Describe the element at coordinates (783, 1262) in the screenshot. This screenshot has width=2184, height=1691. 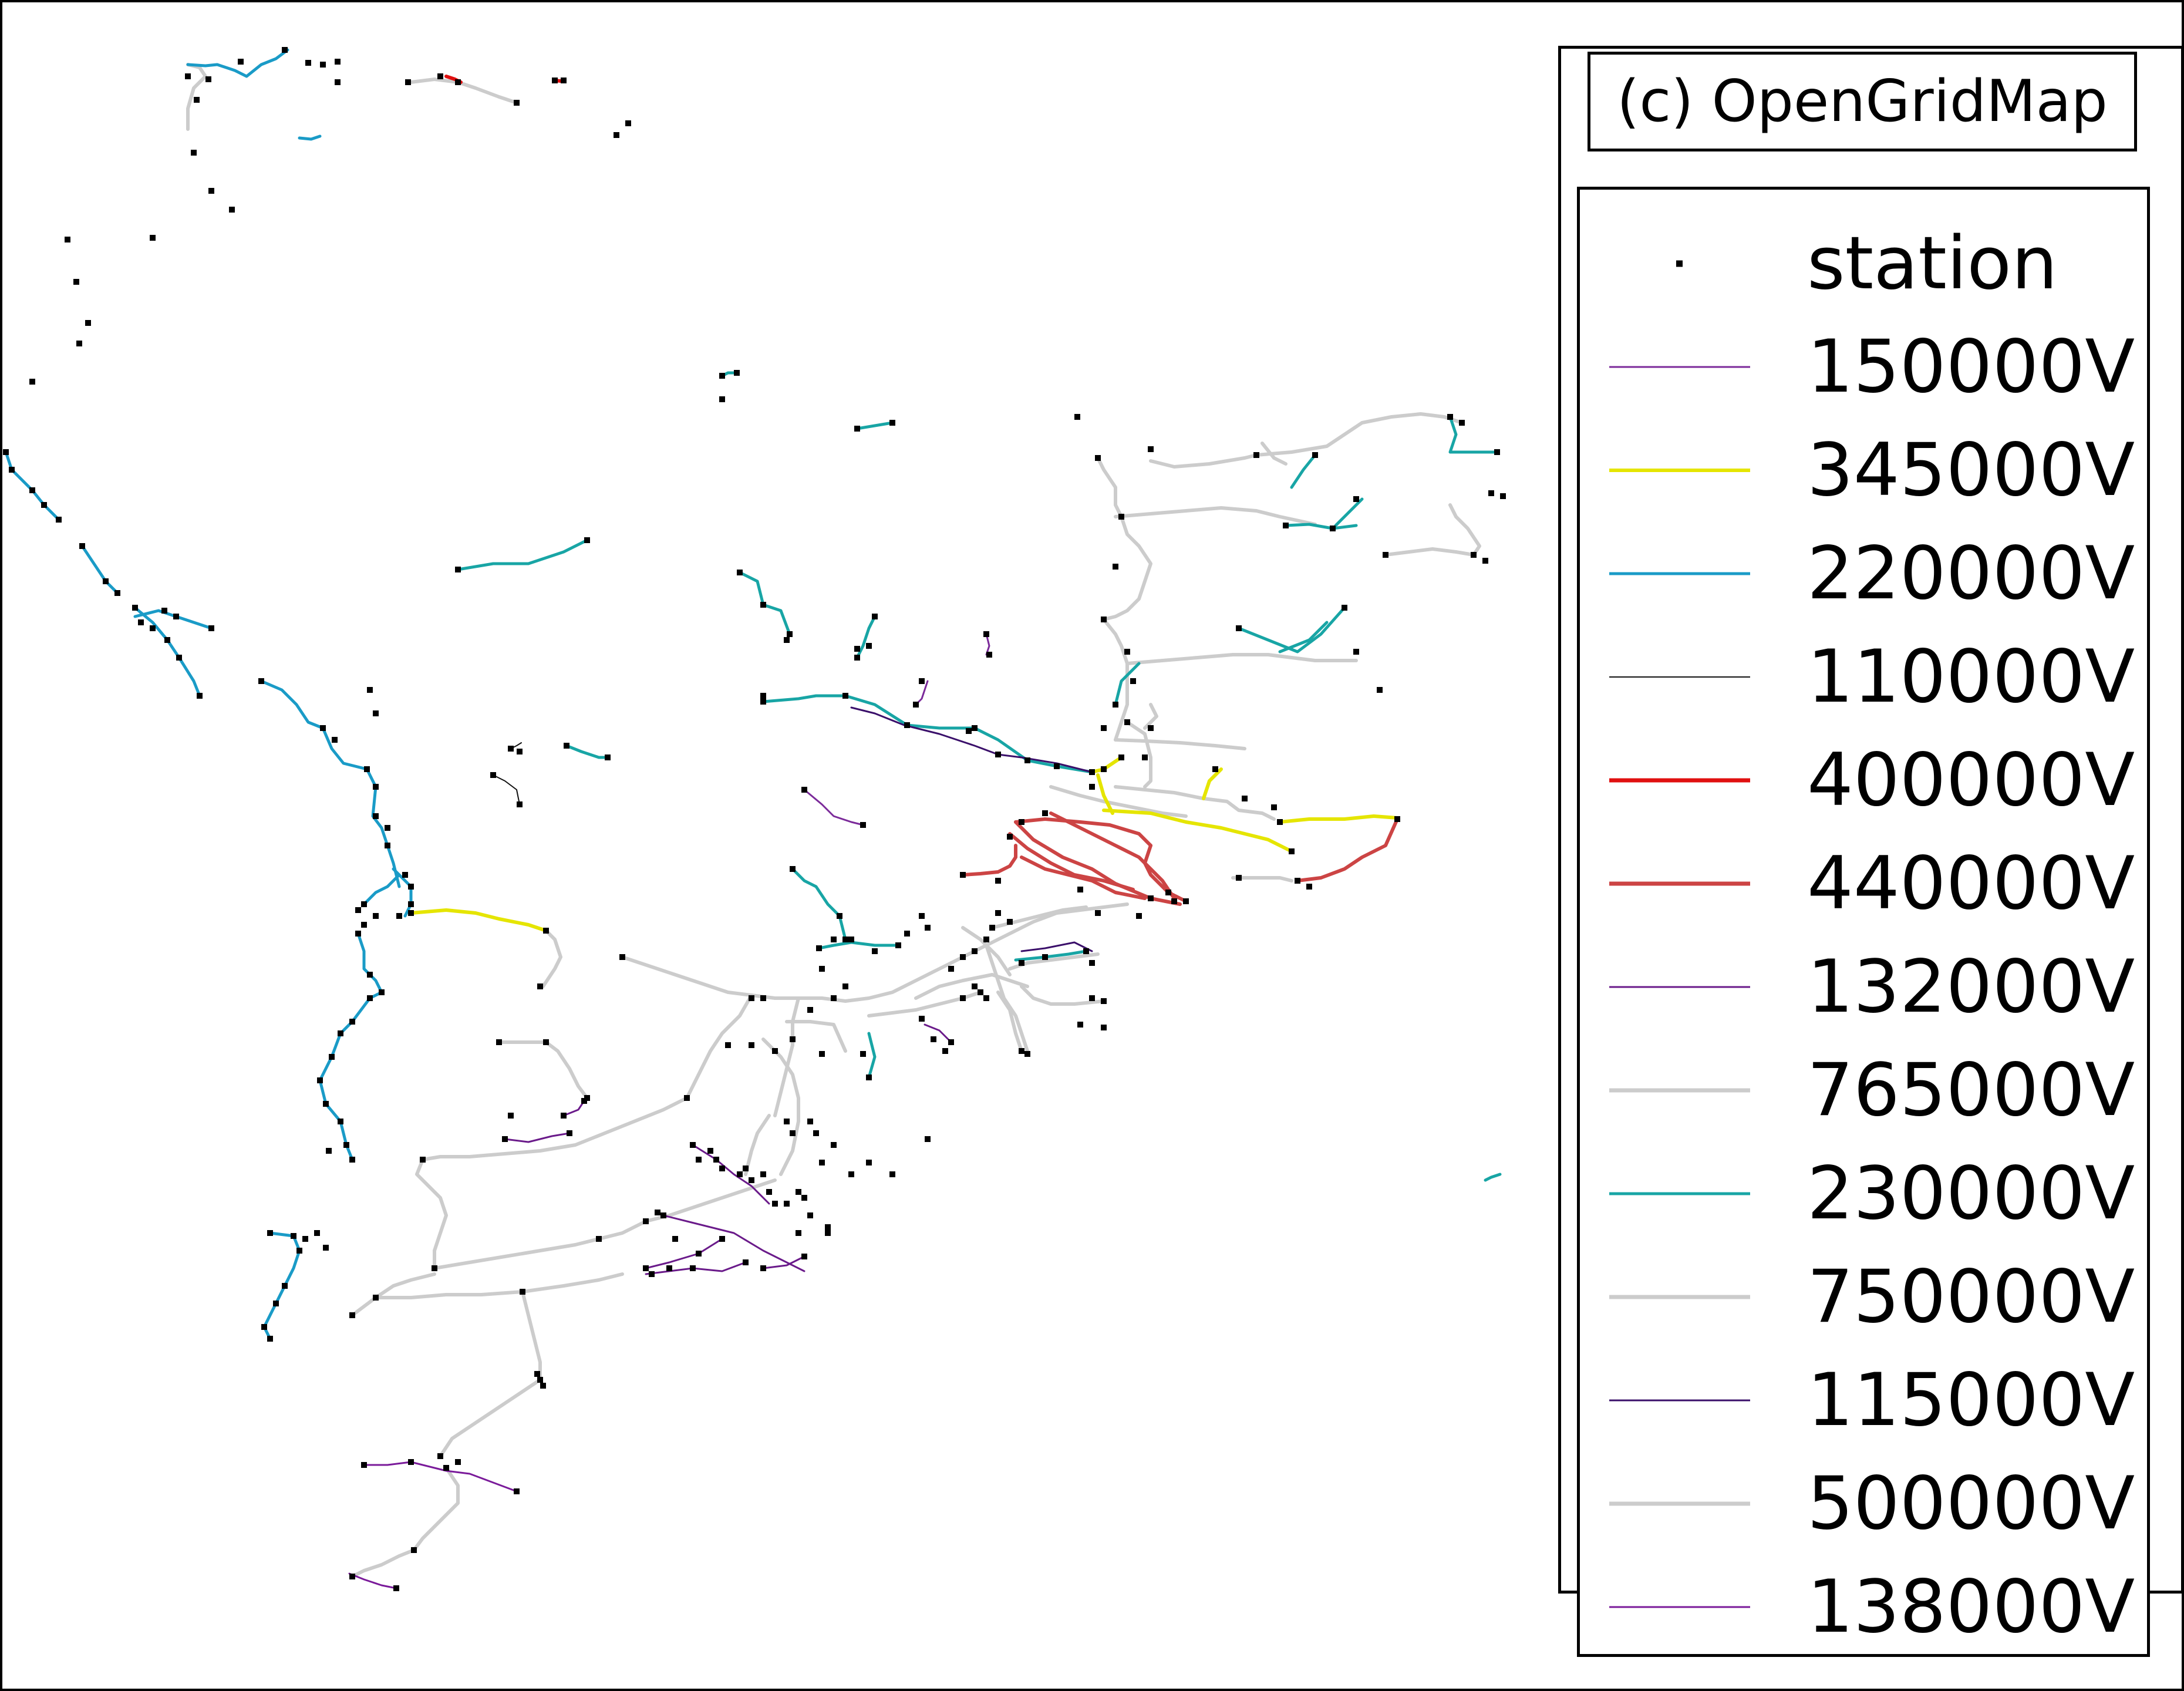
I see `line-132000v` at that location.